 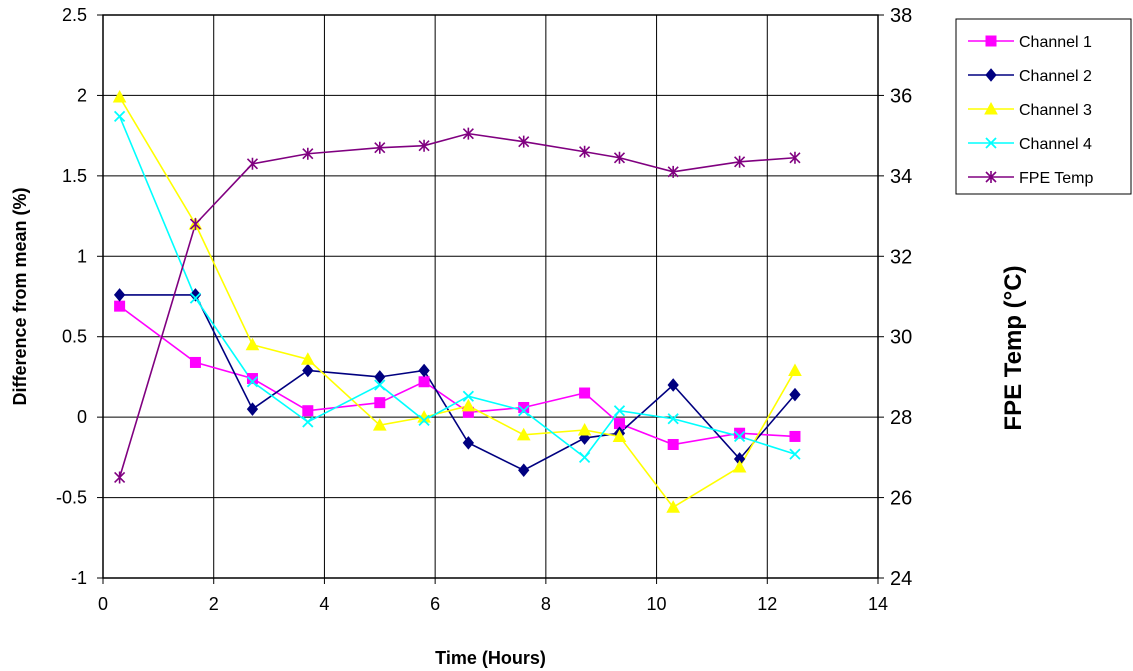 I want to click on legend-item-channel-4: Channel 4, so click(x=1030, y=144).